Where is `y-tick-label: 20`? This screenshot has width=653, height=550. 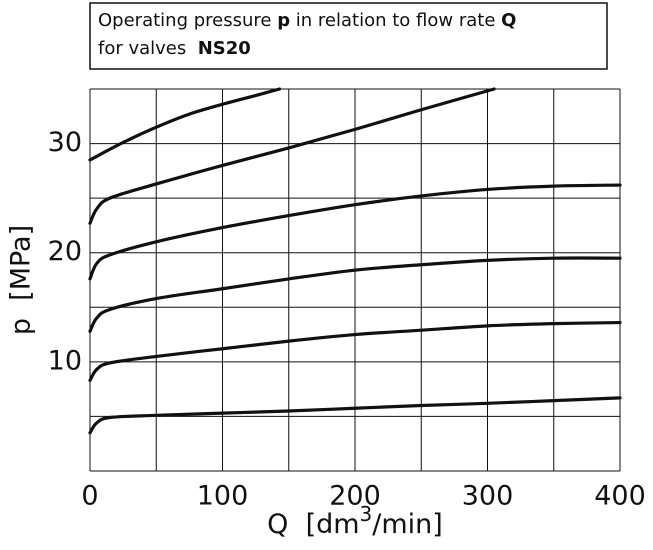 y-tick-label: 20 is located at coordinates (65, 251).